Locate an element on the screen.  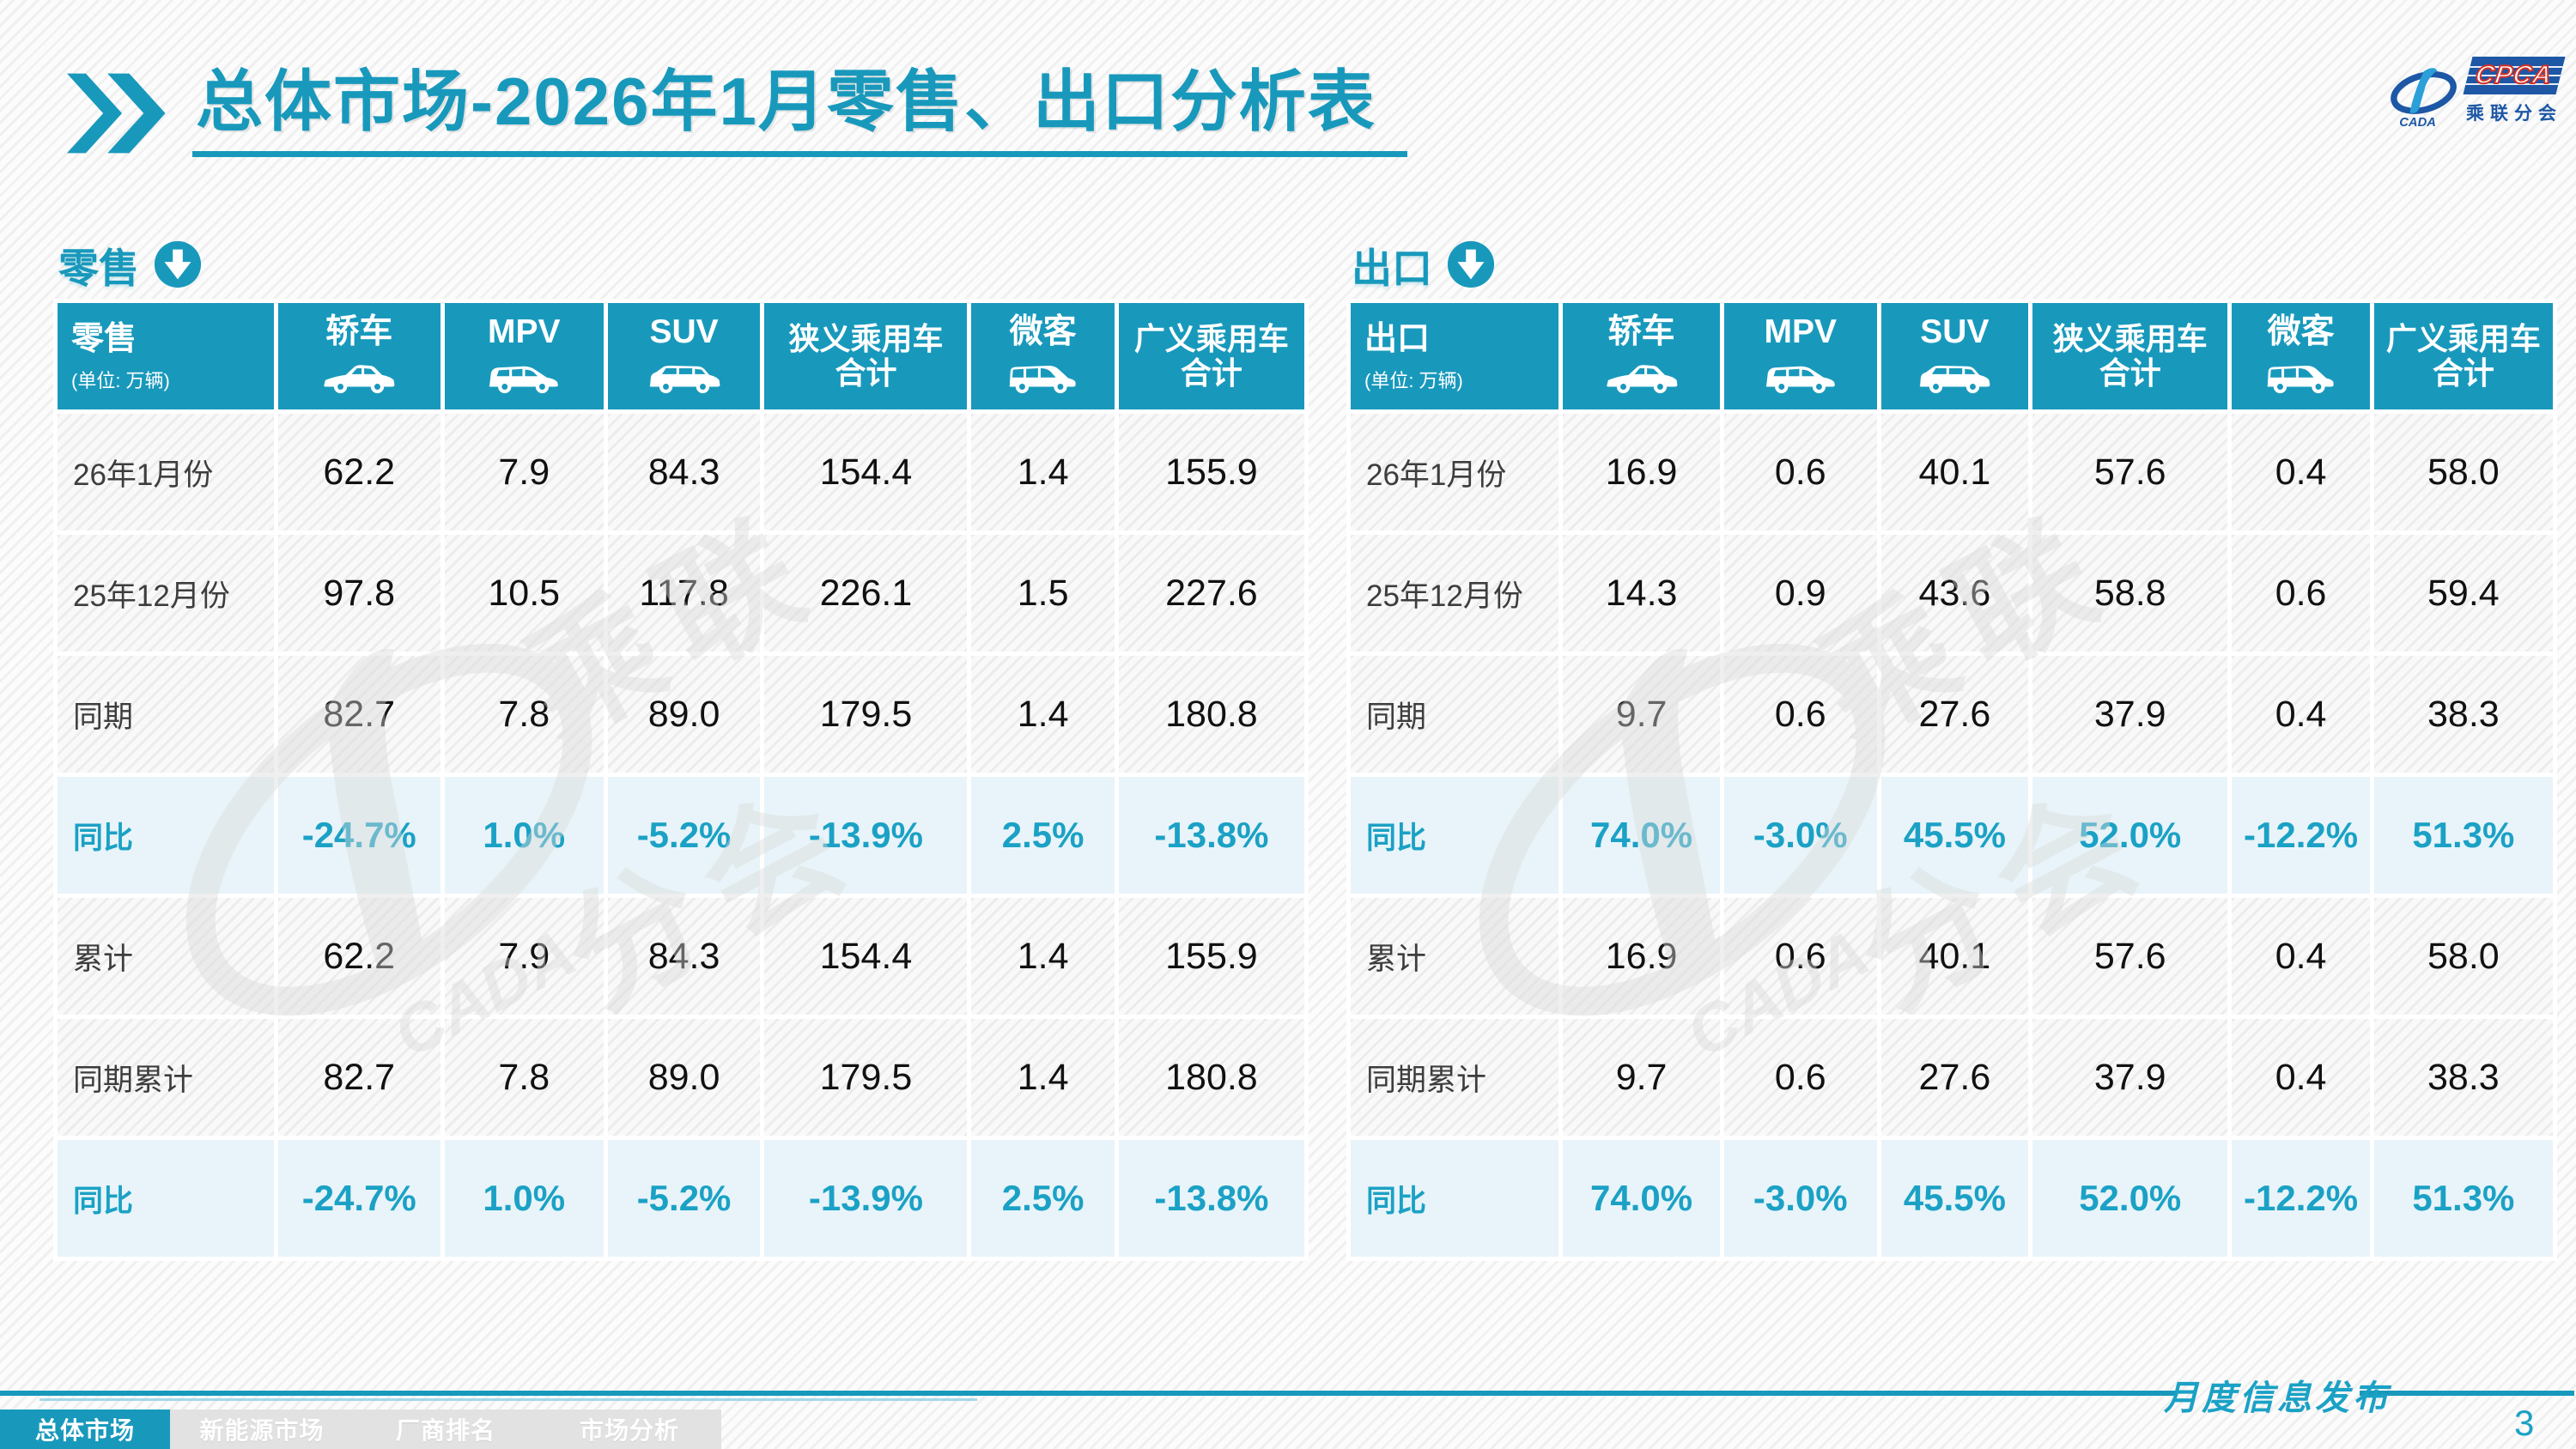
page-title: 总体市场-2026年1月零售、出口分析表 is located at coordinates (799, 109).